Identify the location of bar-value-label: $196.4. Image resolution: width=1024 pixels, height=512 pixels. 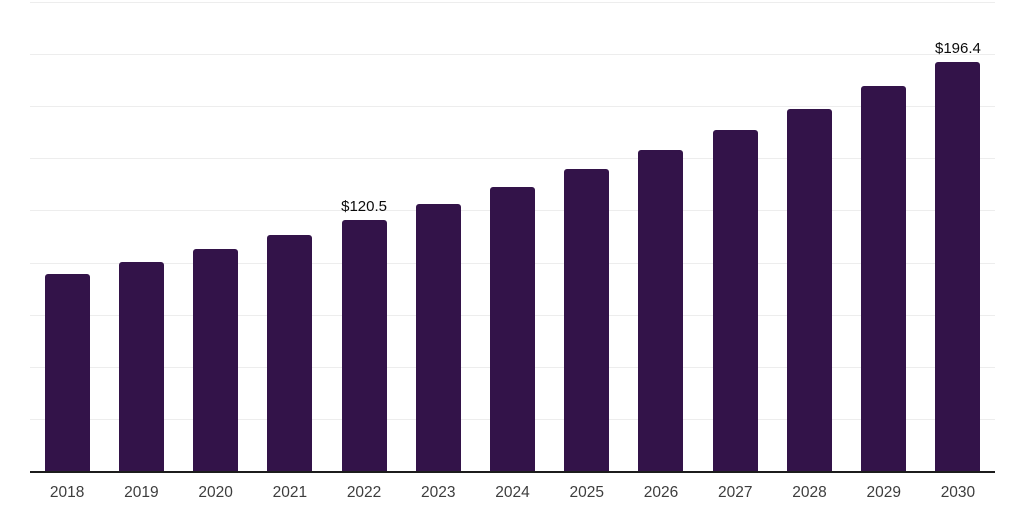
(957, 48).